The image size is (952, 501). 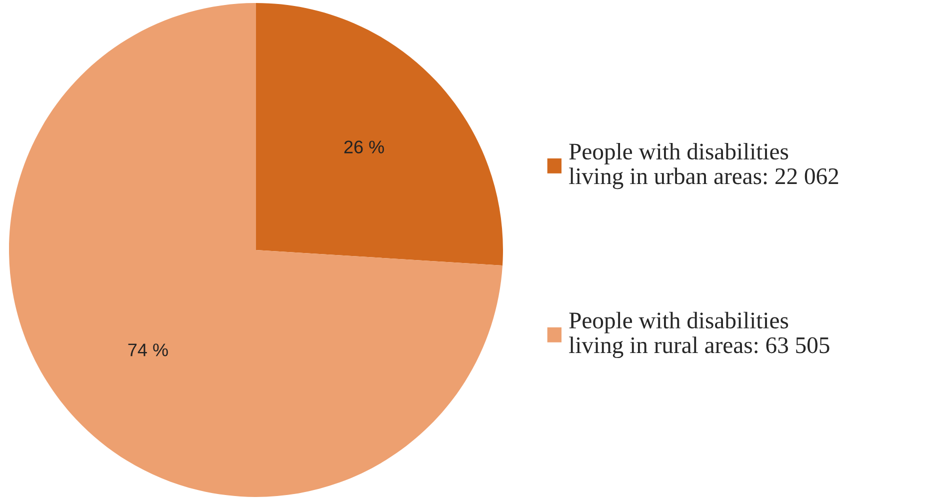 What do you see at coordinates (148, 350) in the screenshot?
I see `data-label: 74 %` at bounding box center [148, 350].